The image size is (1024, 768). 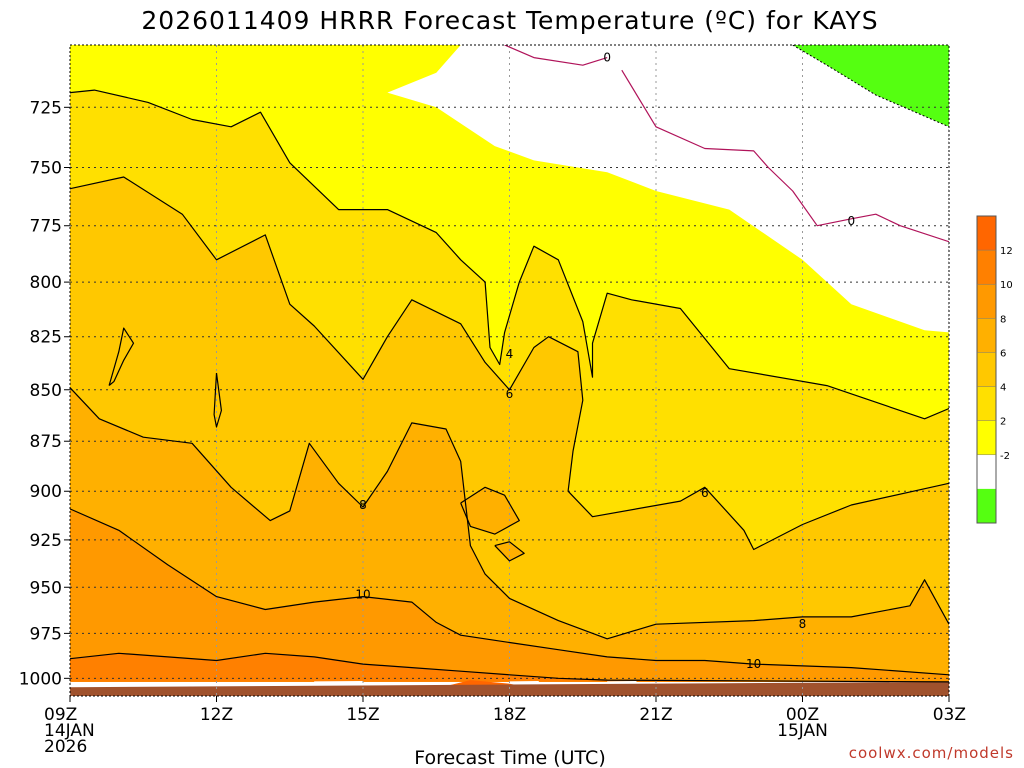 I want to click on y-tick-label: 950, so click(x=46, y=588).